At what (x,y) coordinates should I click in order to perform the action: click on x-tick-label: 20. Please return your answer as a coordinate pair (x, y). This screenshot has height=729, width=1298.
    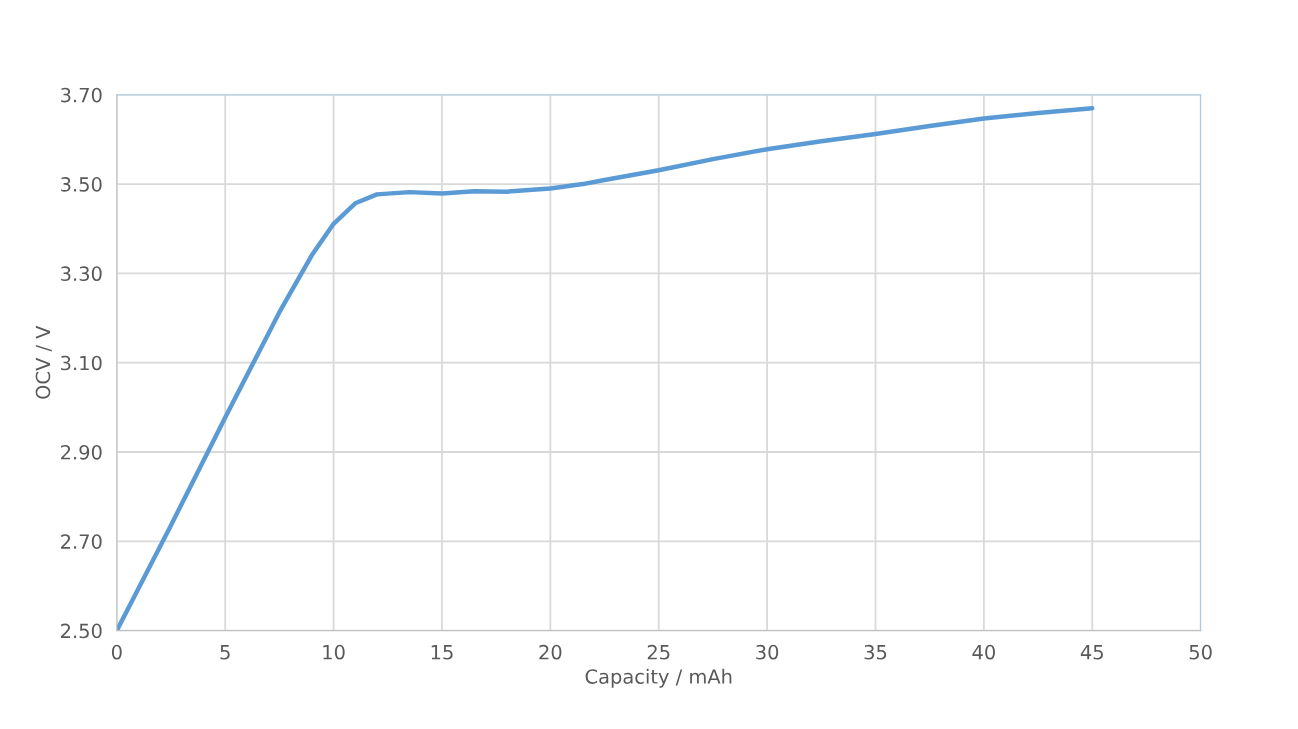
    Looking at the image, I should click on (550, 652).